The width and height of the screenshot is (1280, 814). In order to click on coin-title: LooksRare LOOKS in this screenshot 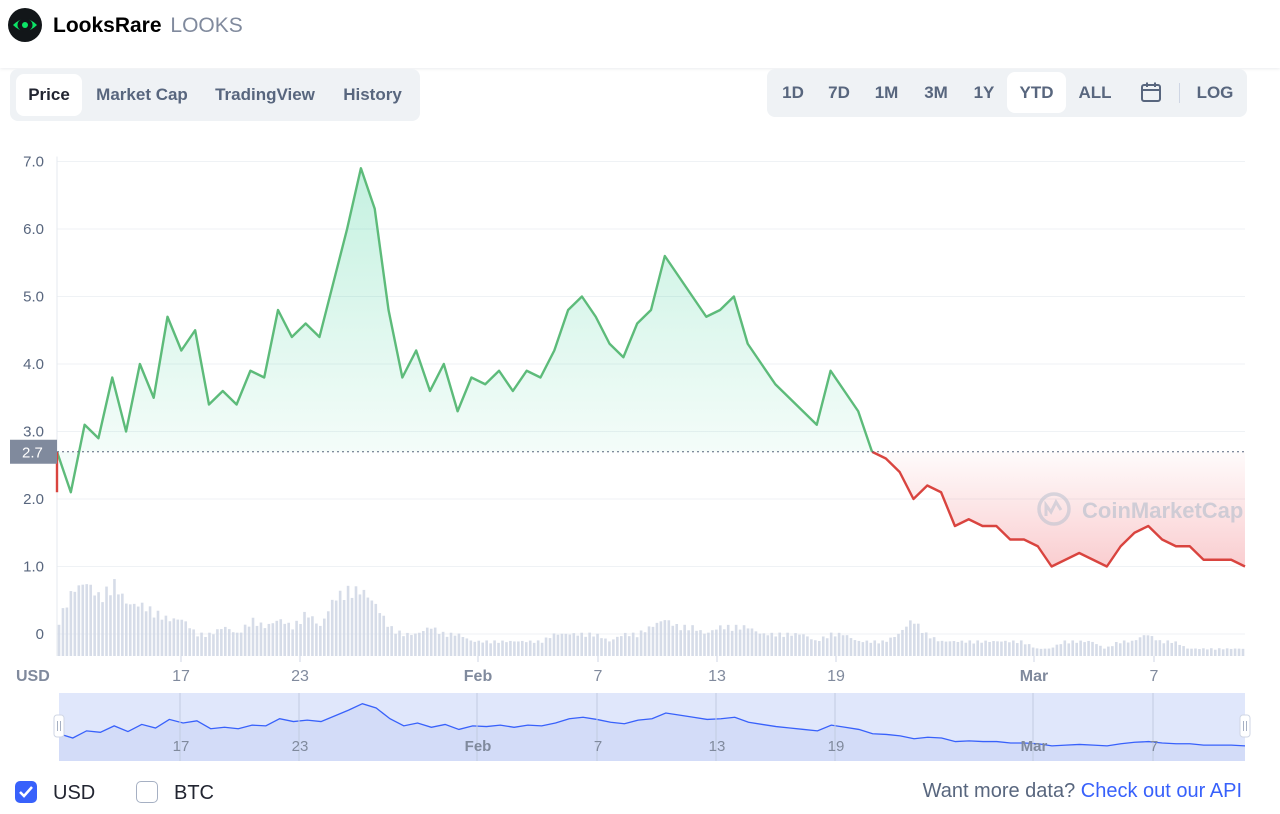, I will do `click(148, 26)`.